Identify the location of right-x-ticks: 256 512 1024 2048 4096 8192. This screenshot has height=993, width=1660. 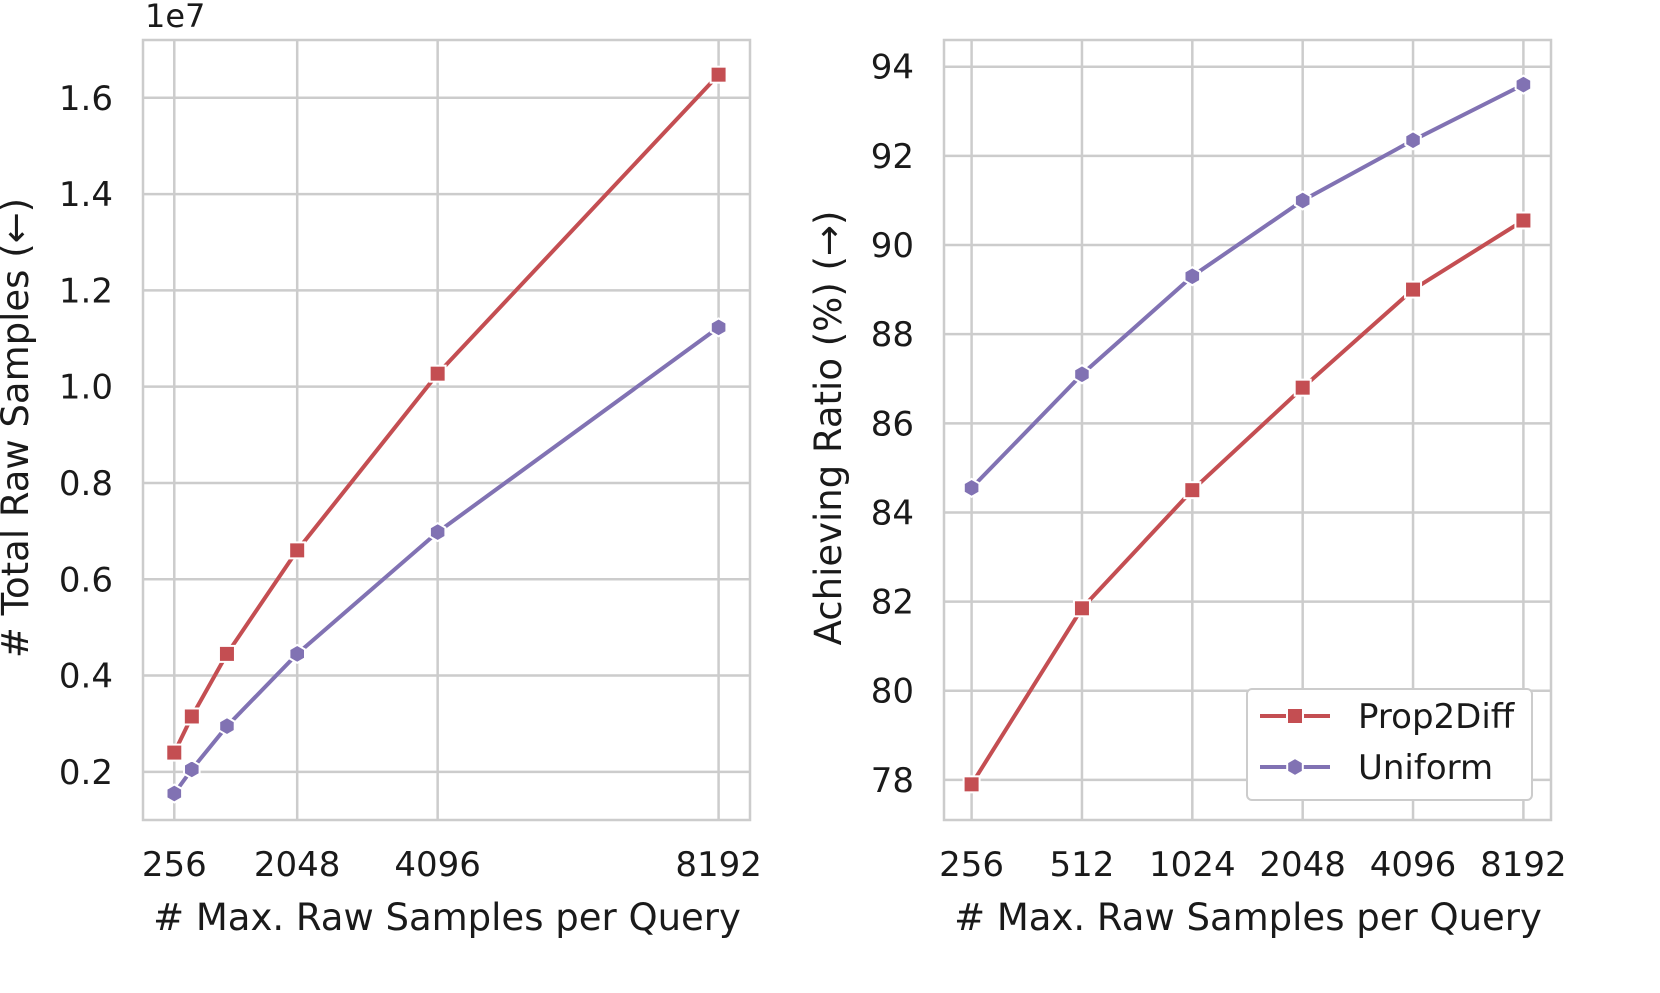
(1253, 865).